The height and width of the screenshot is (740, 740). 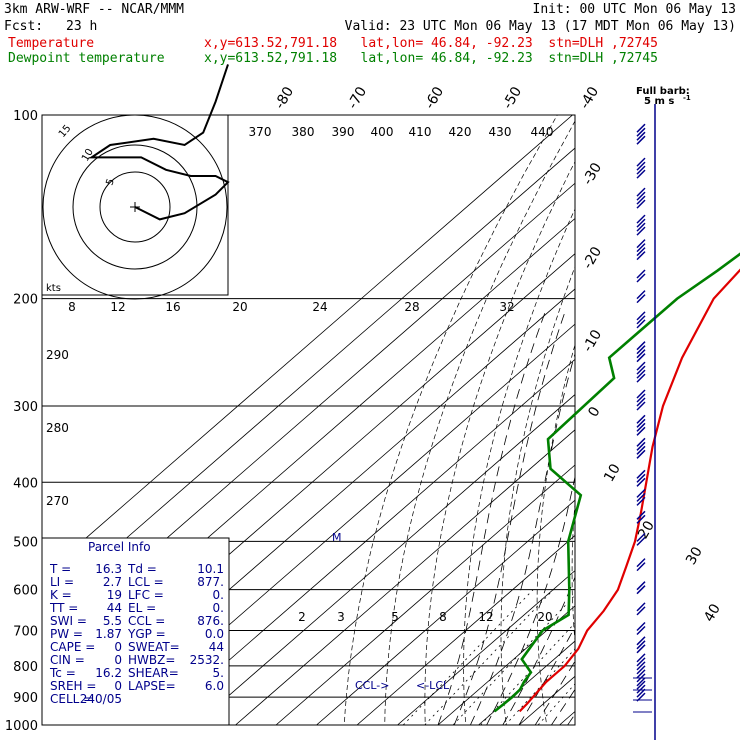 What do you see at coordinates (25, 632) in the screenshot?
I see `pressure-label-700: 700` at bounding box center [25, 632].